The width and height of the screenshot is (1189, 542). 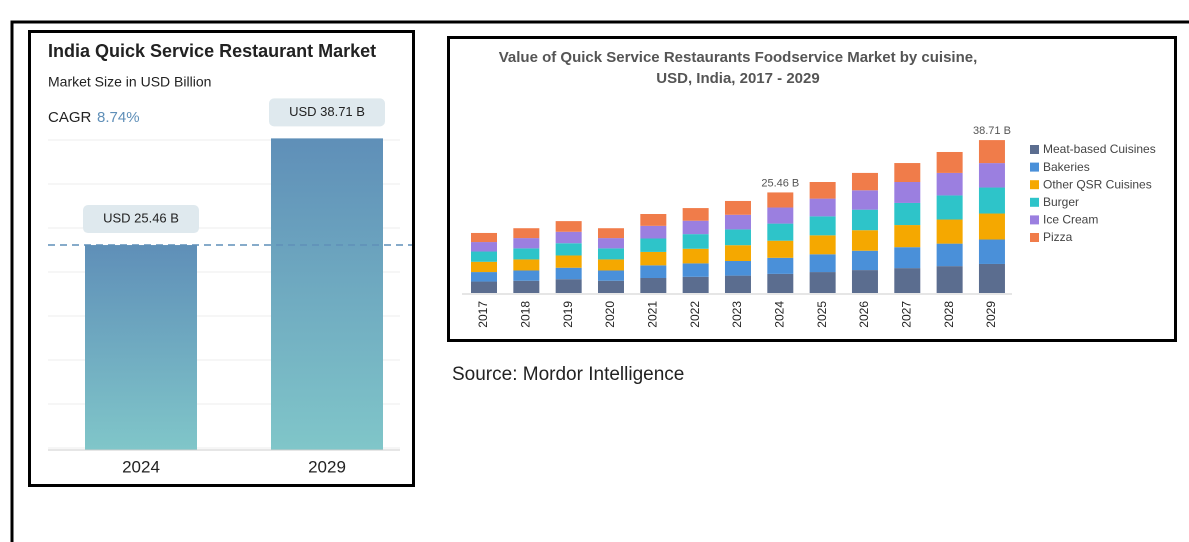 What do you see at coordinates (526, 314) in the screenshot?
I see `x-tick-label: 2018` at bounding box center [526, 314].